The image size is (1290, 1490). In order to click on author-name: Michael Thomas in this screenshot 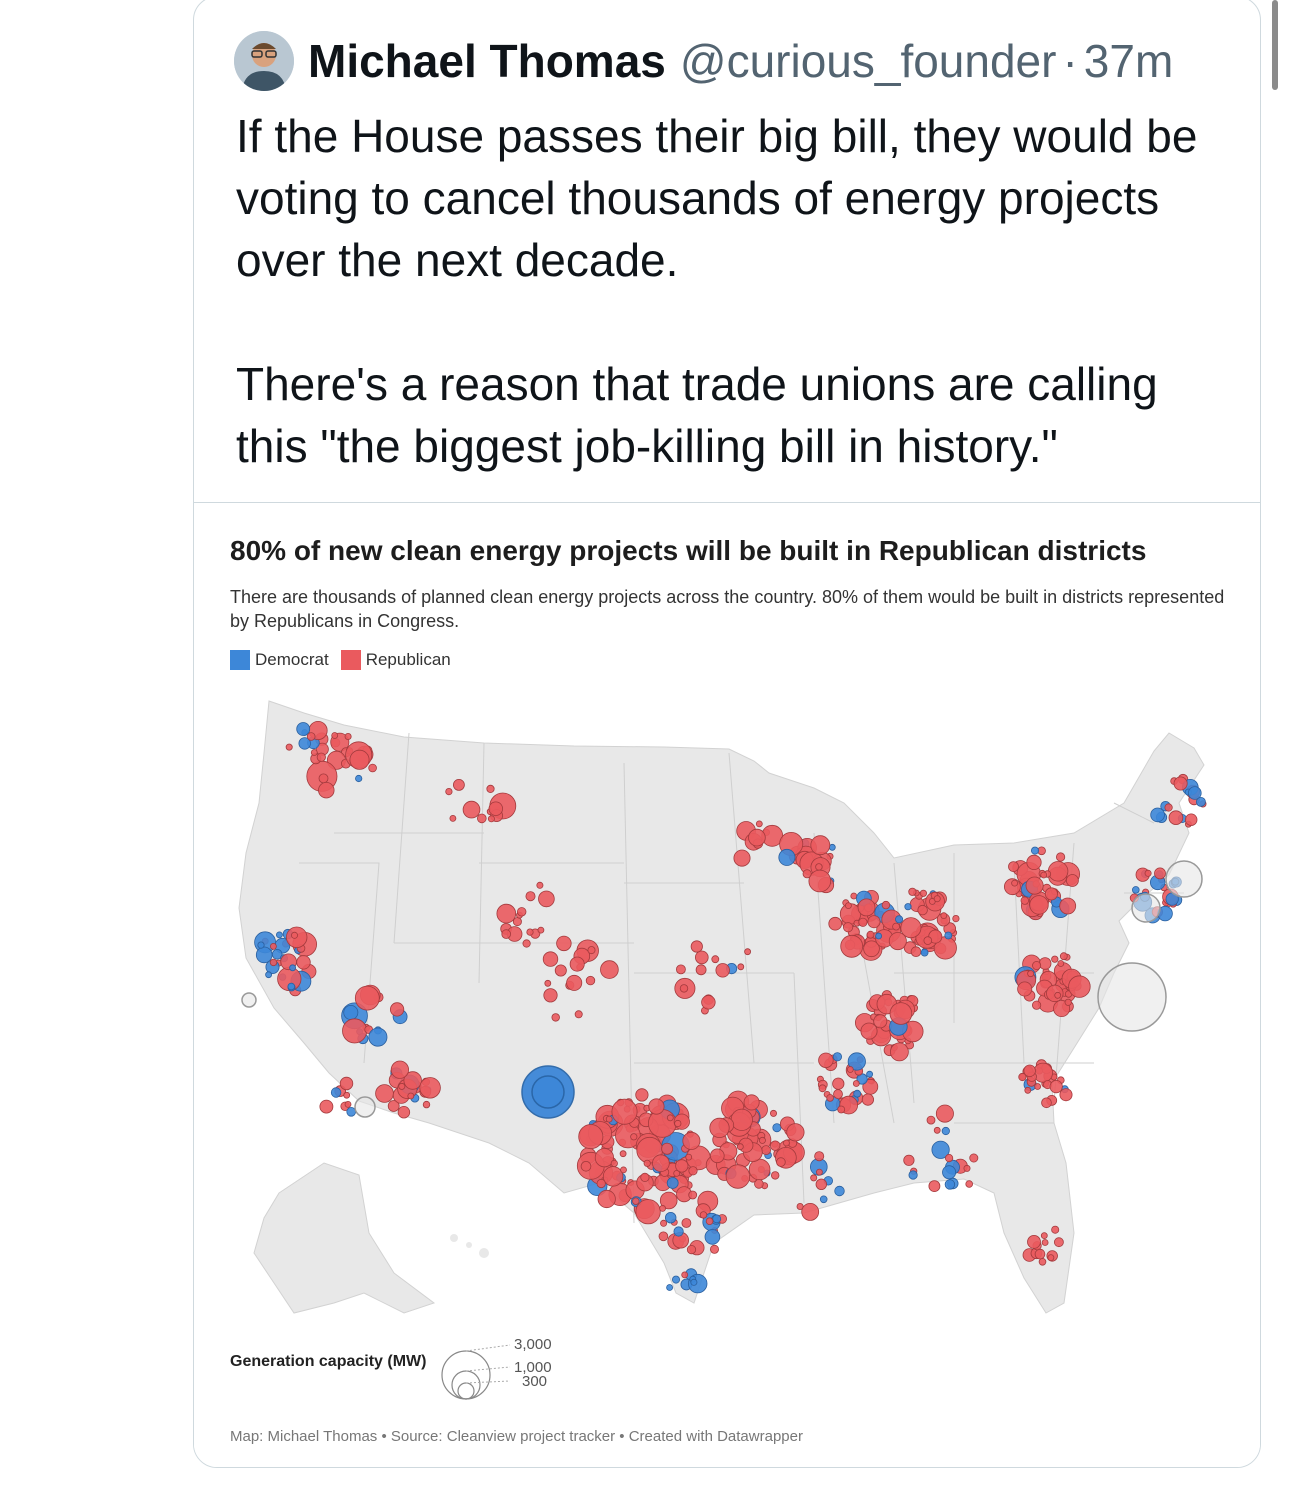, I will do `click(487, 61)`.